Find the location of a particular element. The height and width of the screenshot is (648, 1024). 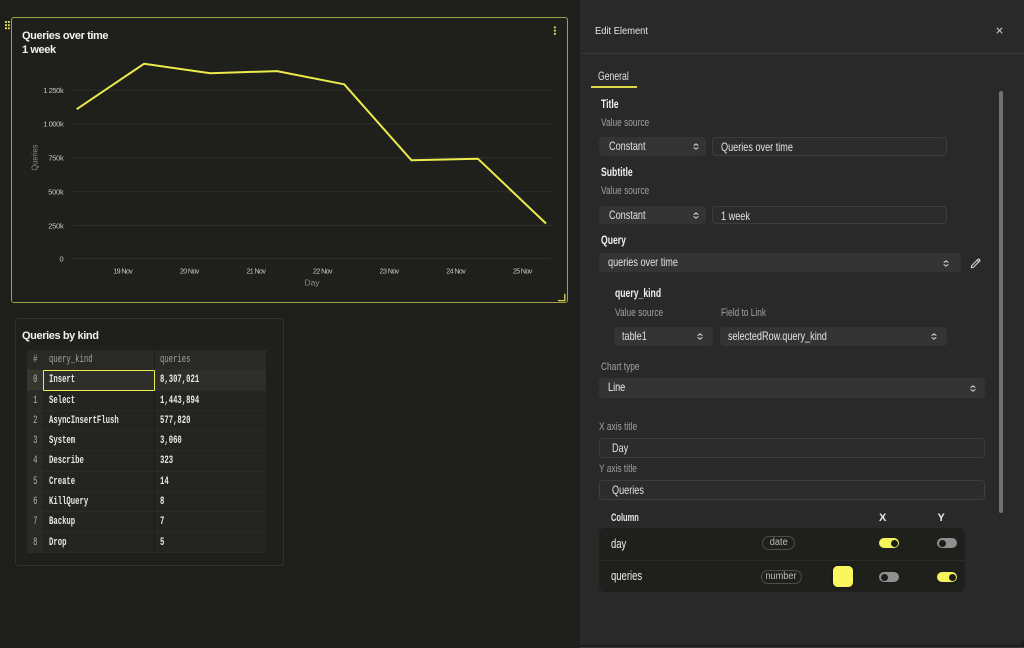

svg-text: Day is located at coordinates (313, 283).